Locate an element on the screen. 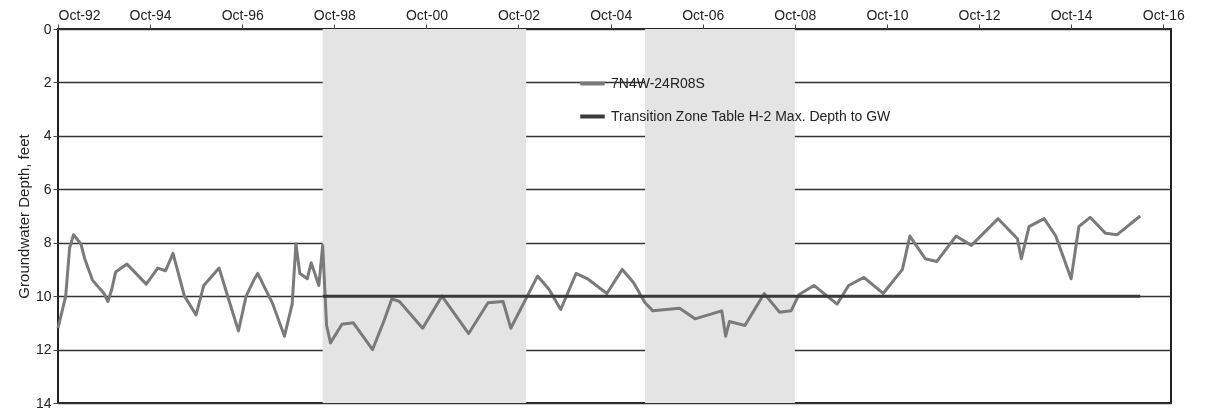 This screenshot has height=414, width=1230. x-tick-label: Oct-06 is located at coordinates (703, 14).